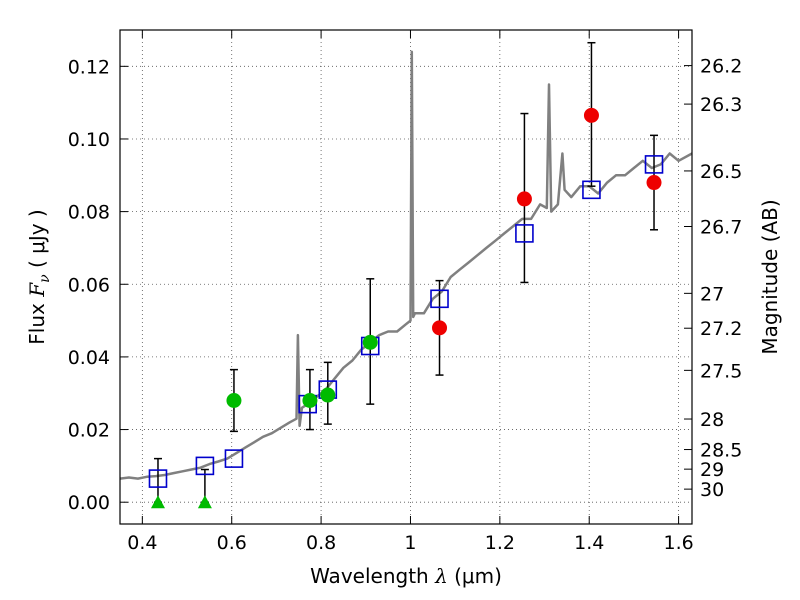 Image resolution: width=800 pixels, height=600 pixels. Describe the element at coordinates (142, 543) in the screenshot. I see `x-tick-label: 0.4` at that location.